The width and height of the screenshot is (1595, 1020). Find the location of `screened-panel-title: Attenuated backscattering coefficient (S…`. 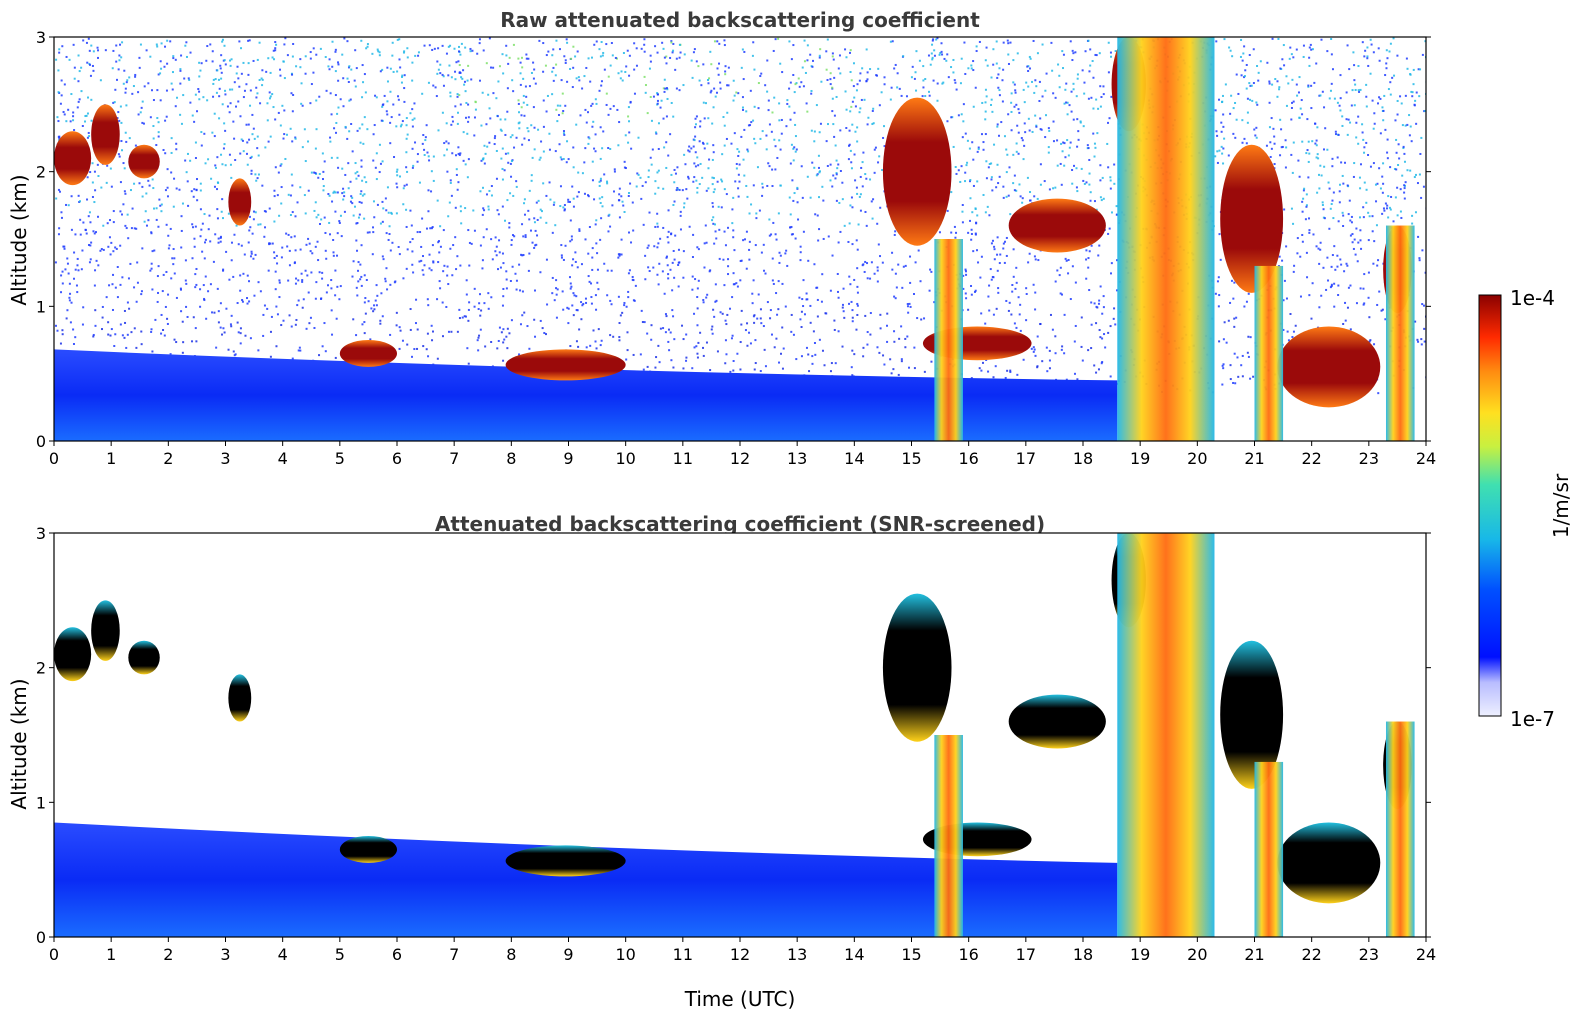

screened-panel-title: Attenuated backscattering coefficient (S… is located at coordinates (740, 524).